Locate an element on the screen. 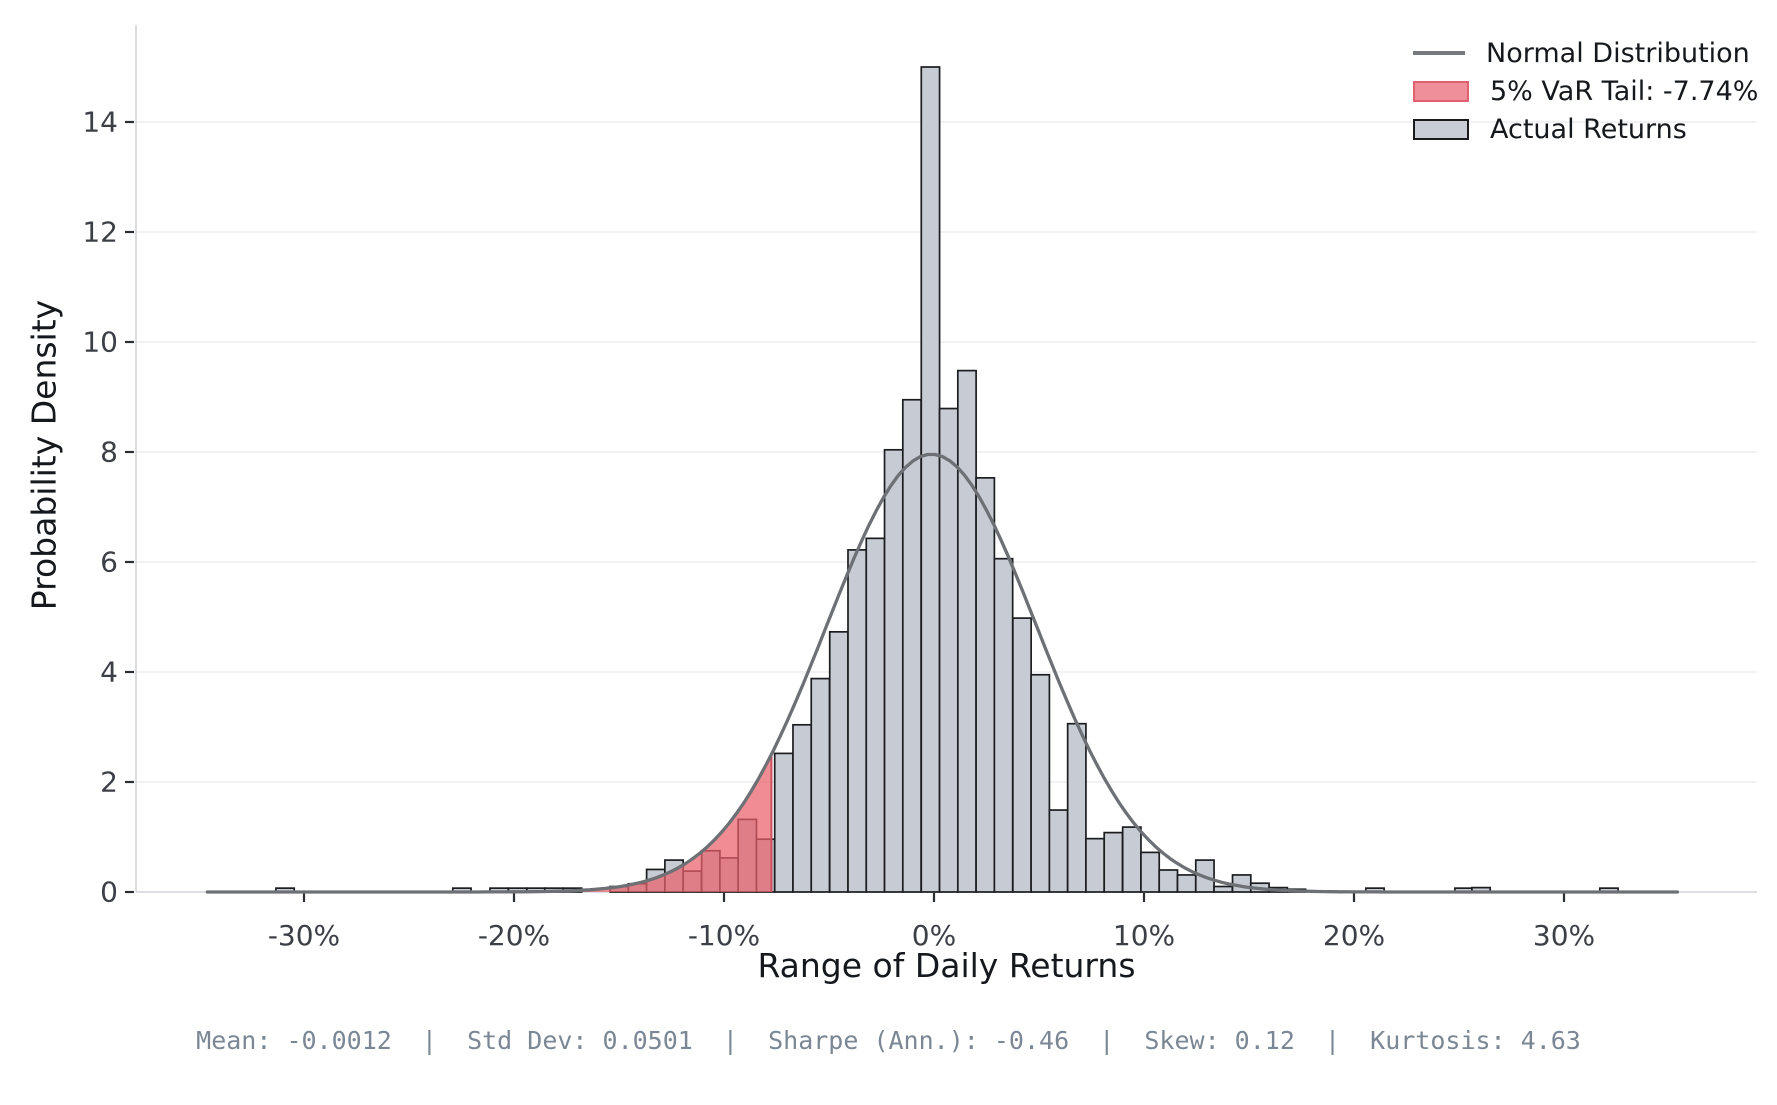  y-tick-label: 6 is located at coordinates (109, 562).